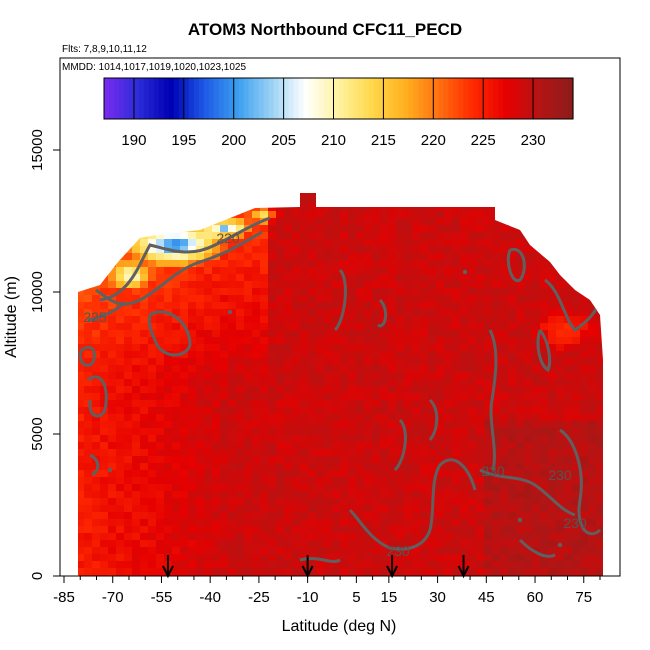  Describe the element at coordinates (544, 351) in the screenshot. I see `contour-line` at that location.